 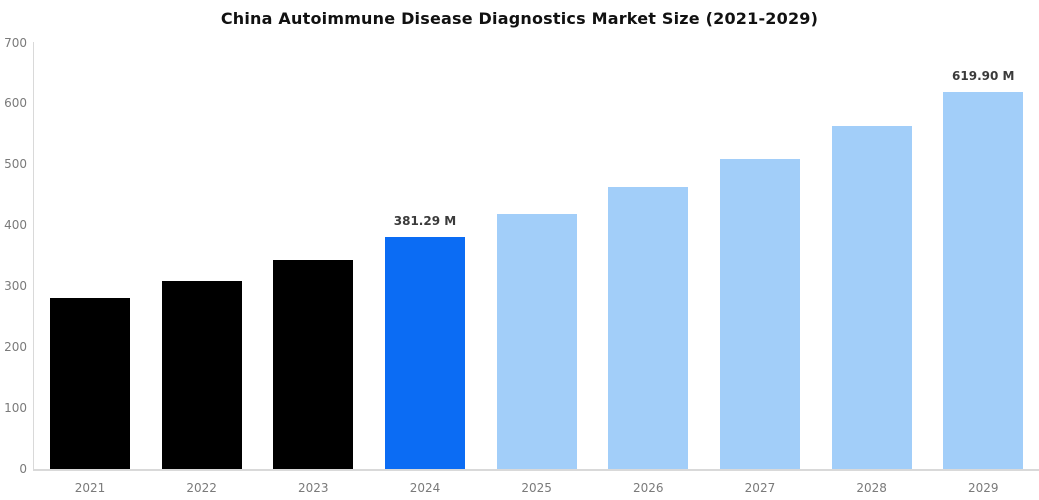 What do you see at coordinates (983, 488) in the screenshot?
I see `x-tick-label-2029: 2029` at bounding box center [983, 488].